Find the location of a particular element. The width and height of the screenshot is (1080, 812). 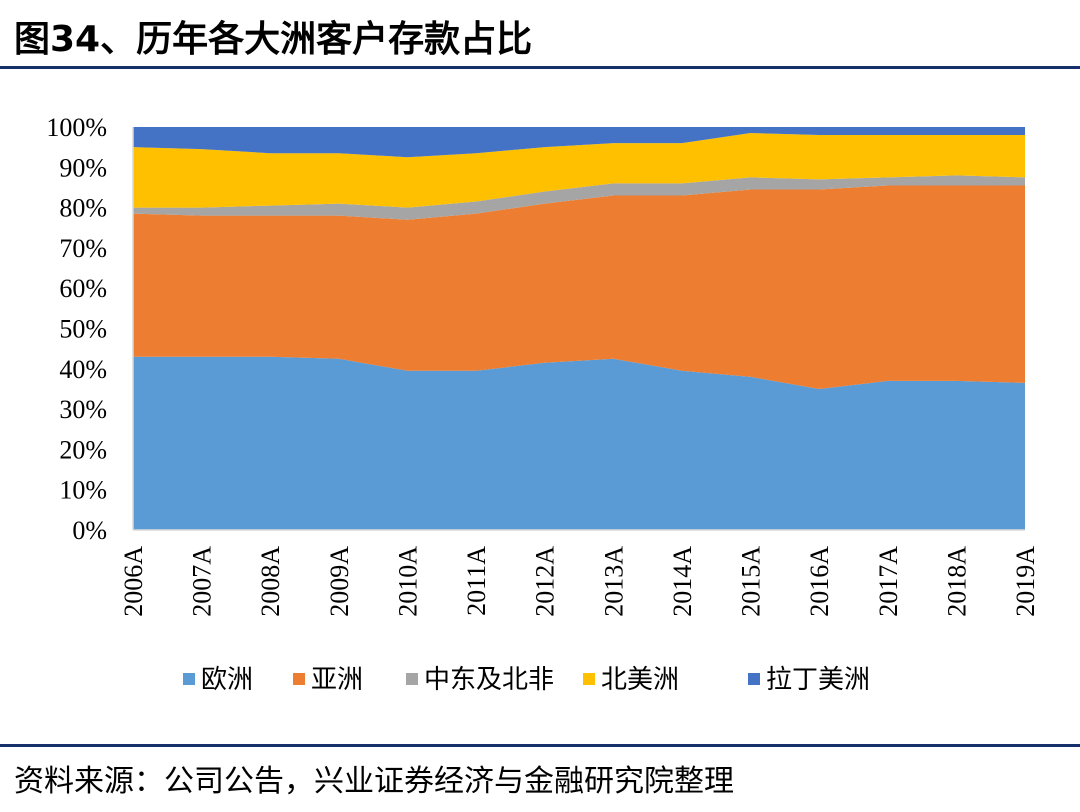

figure-title: 图34、历年各大洲客户存款占比 is located at coordinates (273, 39).